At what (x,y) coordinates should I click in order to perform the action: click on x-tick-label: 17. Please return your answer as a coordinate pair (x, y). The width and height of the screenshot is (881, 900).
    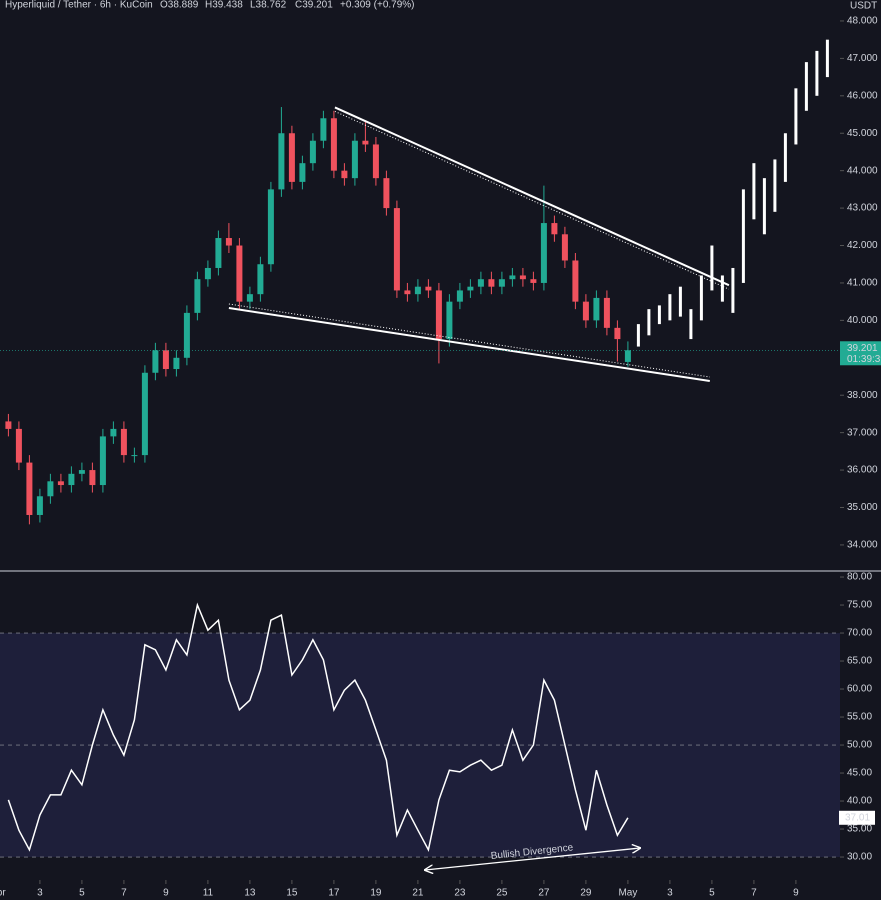
    Looking at the image, I should click on (334, 893).